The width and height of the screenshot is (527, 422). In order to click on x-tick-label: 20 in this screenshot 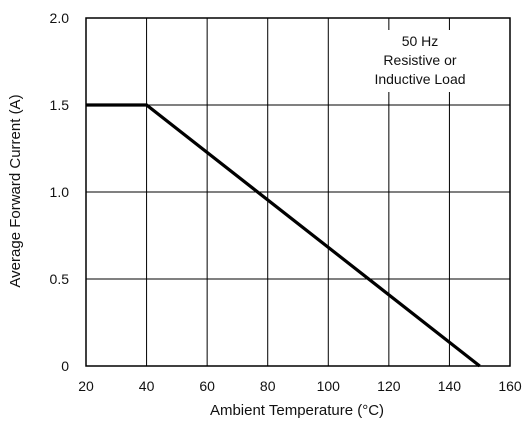, I will do `click(86, 386)`.